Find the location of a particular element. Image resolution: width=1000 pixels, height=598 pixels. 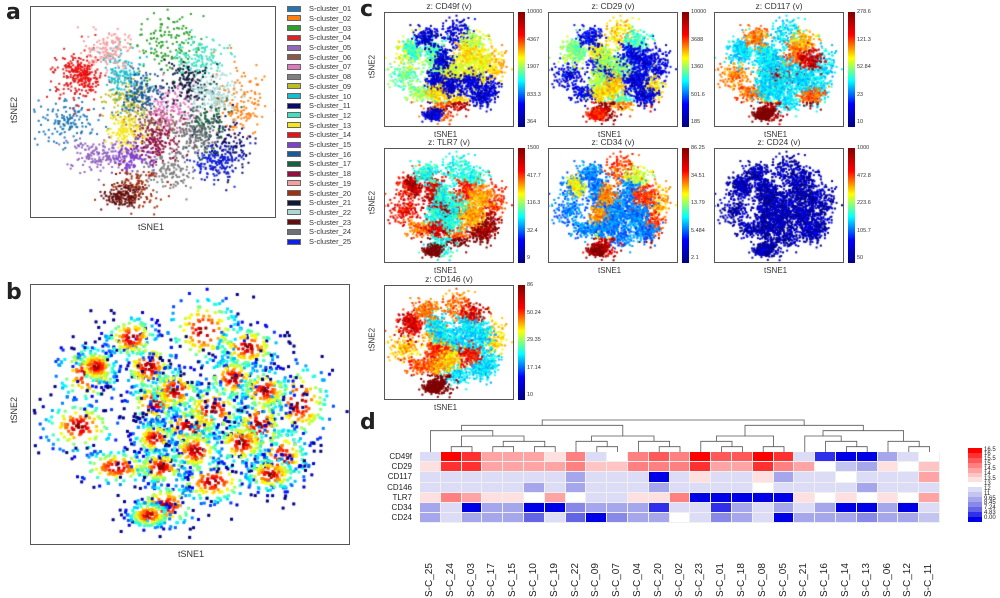

legend-item: S-cluster_10 is located at coordinates (319, 96).